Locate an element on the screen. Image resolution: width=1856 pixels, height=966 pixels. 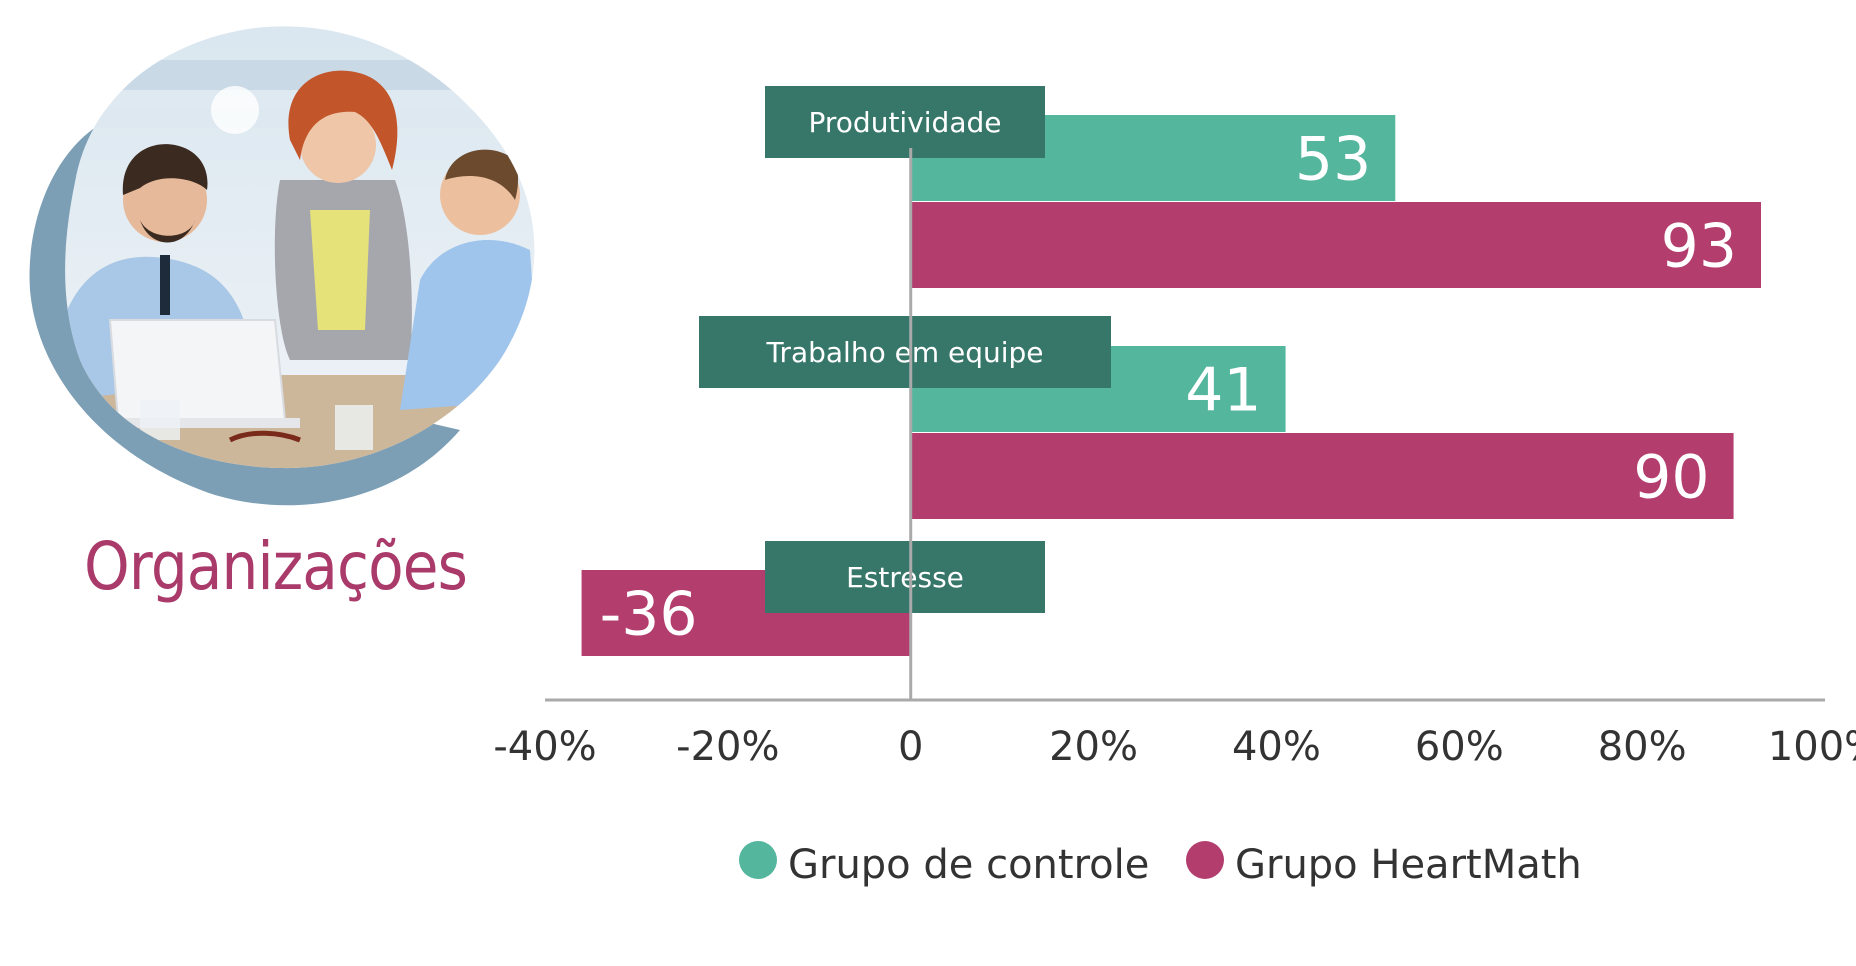
value-label-heartmath-2: -36 is located at coordinates (649, 615).